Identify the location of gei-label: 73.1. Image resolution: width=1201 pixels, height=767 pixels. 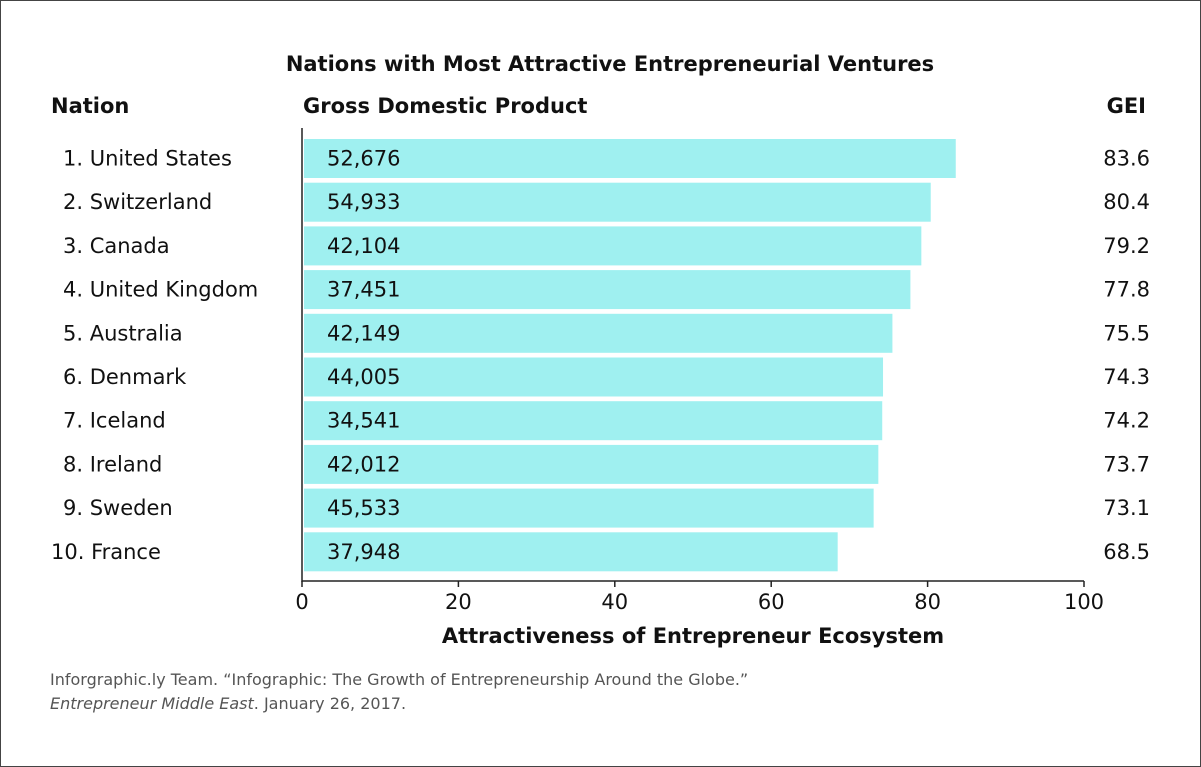
(1126, 508).